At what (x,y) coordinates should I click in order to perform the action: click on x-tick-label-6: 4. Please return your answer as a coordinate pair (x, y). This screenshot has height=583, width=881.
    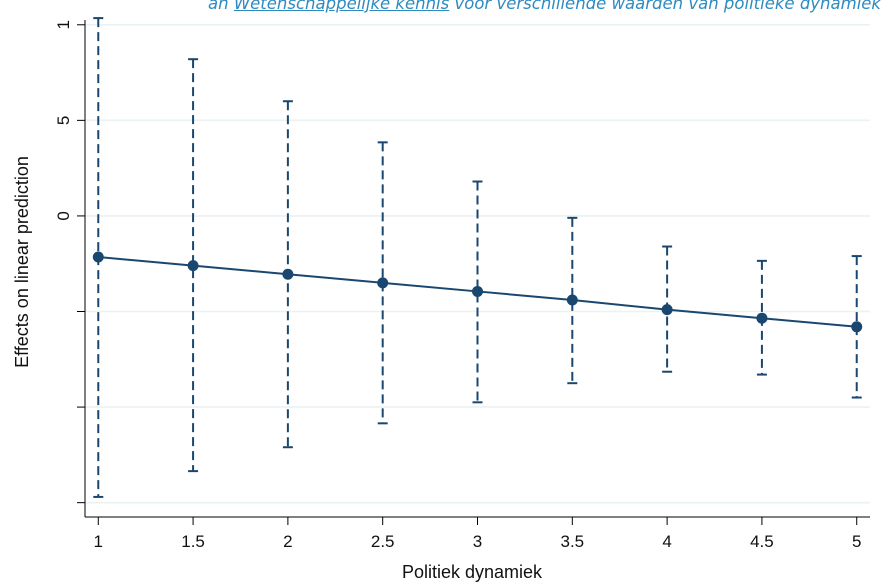
    Looking at the image, I should click on (666, 541).